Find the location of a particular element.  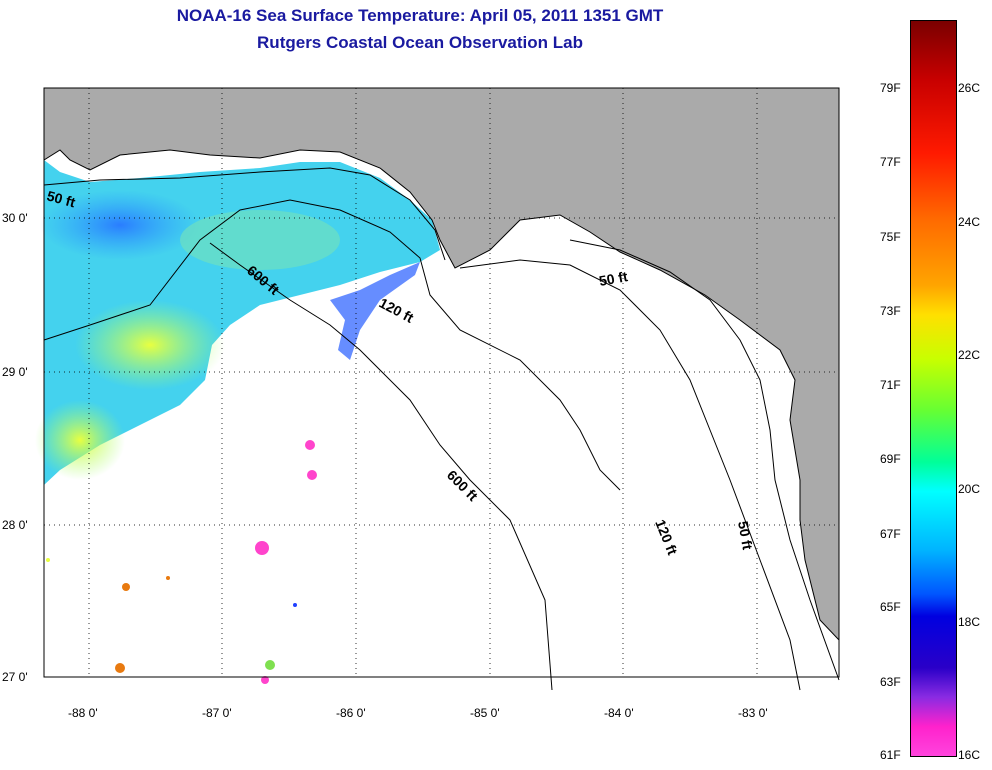

longitude-label: -87 0' is located at coordinates (217, 713).